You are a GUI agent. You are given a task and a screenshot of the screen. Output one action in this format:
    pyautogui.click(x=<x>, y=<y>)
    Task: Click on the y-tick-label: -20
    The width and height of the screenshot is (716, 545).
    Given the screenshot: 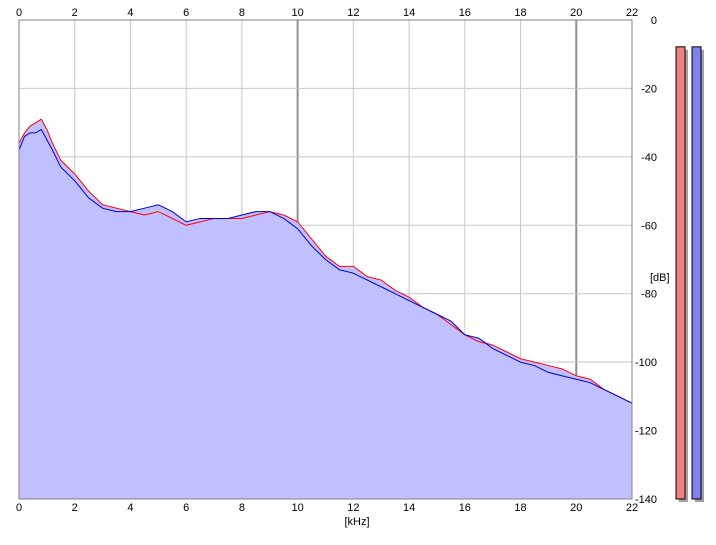 What is the action you would take?
    pyautogui.click(x=649, y=89)
    